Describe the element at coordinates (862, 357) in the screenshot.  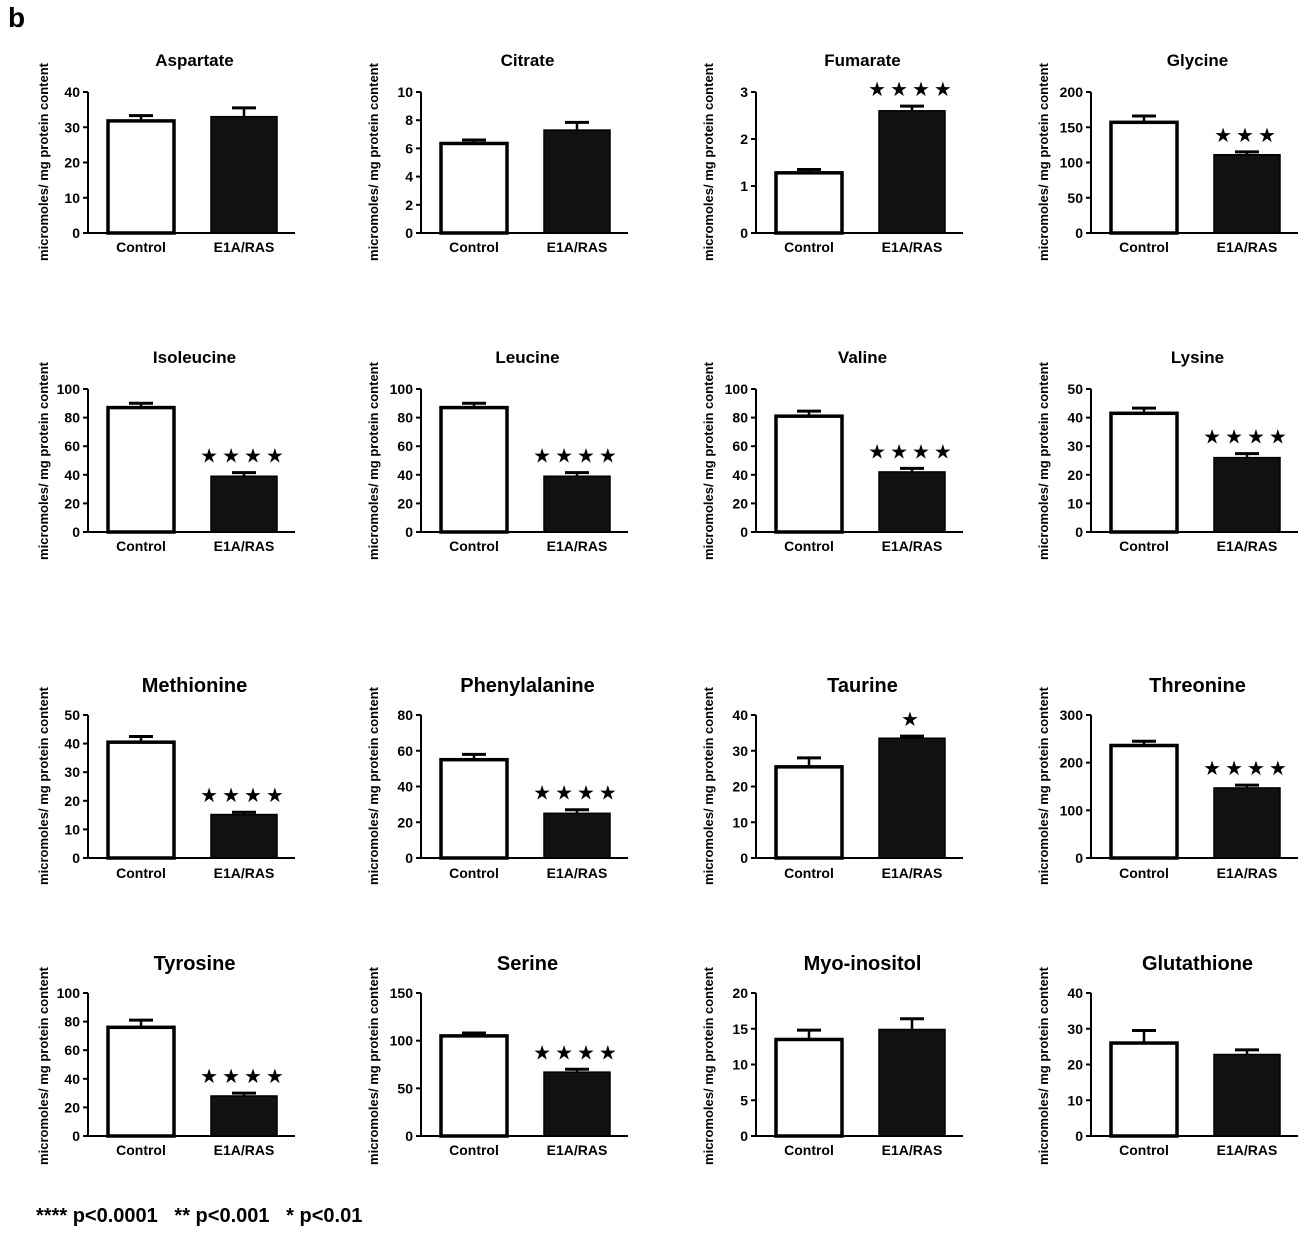
I see `chart-title: Valine` at that location.